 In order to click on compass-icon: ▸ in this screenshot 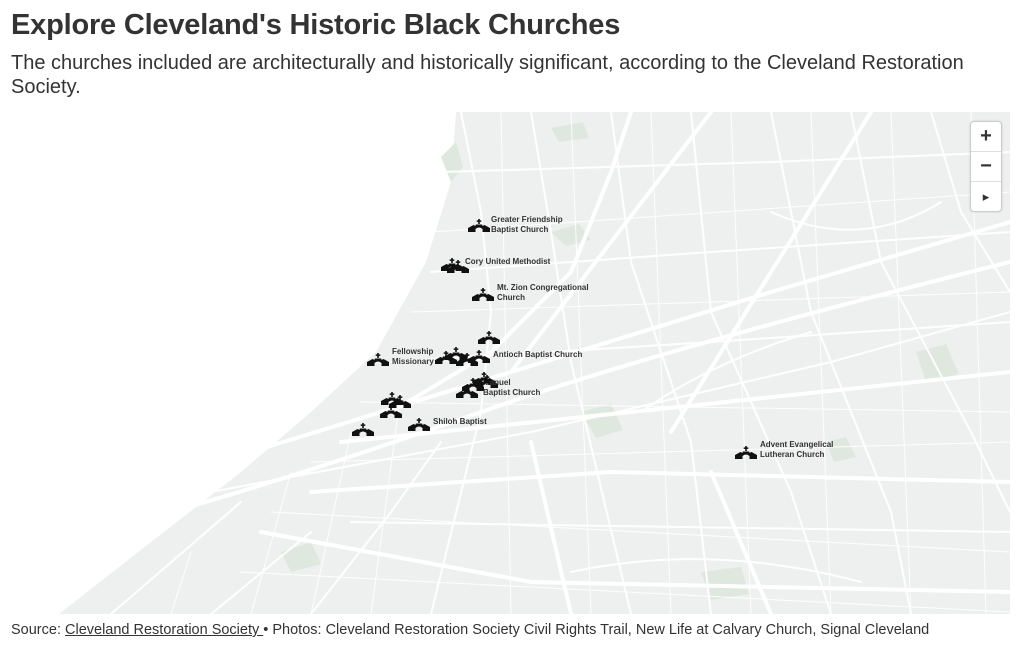, I will do `click(986, 196)`.